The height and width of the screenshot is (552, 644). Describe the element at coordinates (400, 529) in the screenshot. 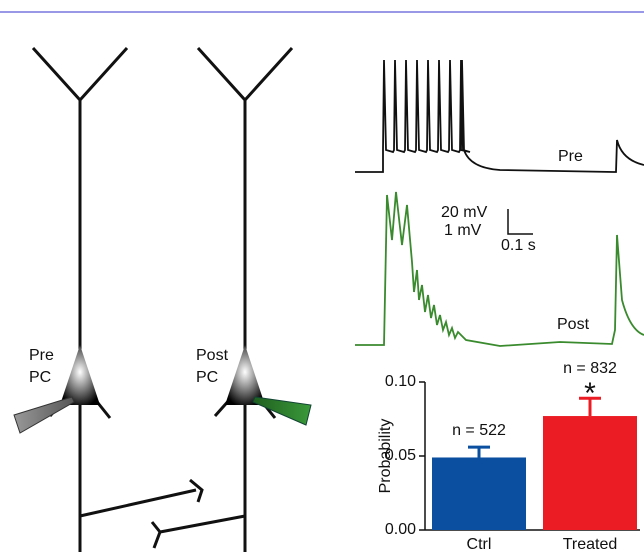

I see `y-tick-label: 0.00` at that location.